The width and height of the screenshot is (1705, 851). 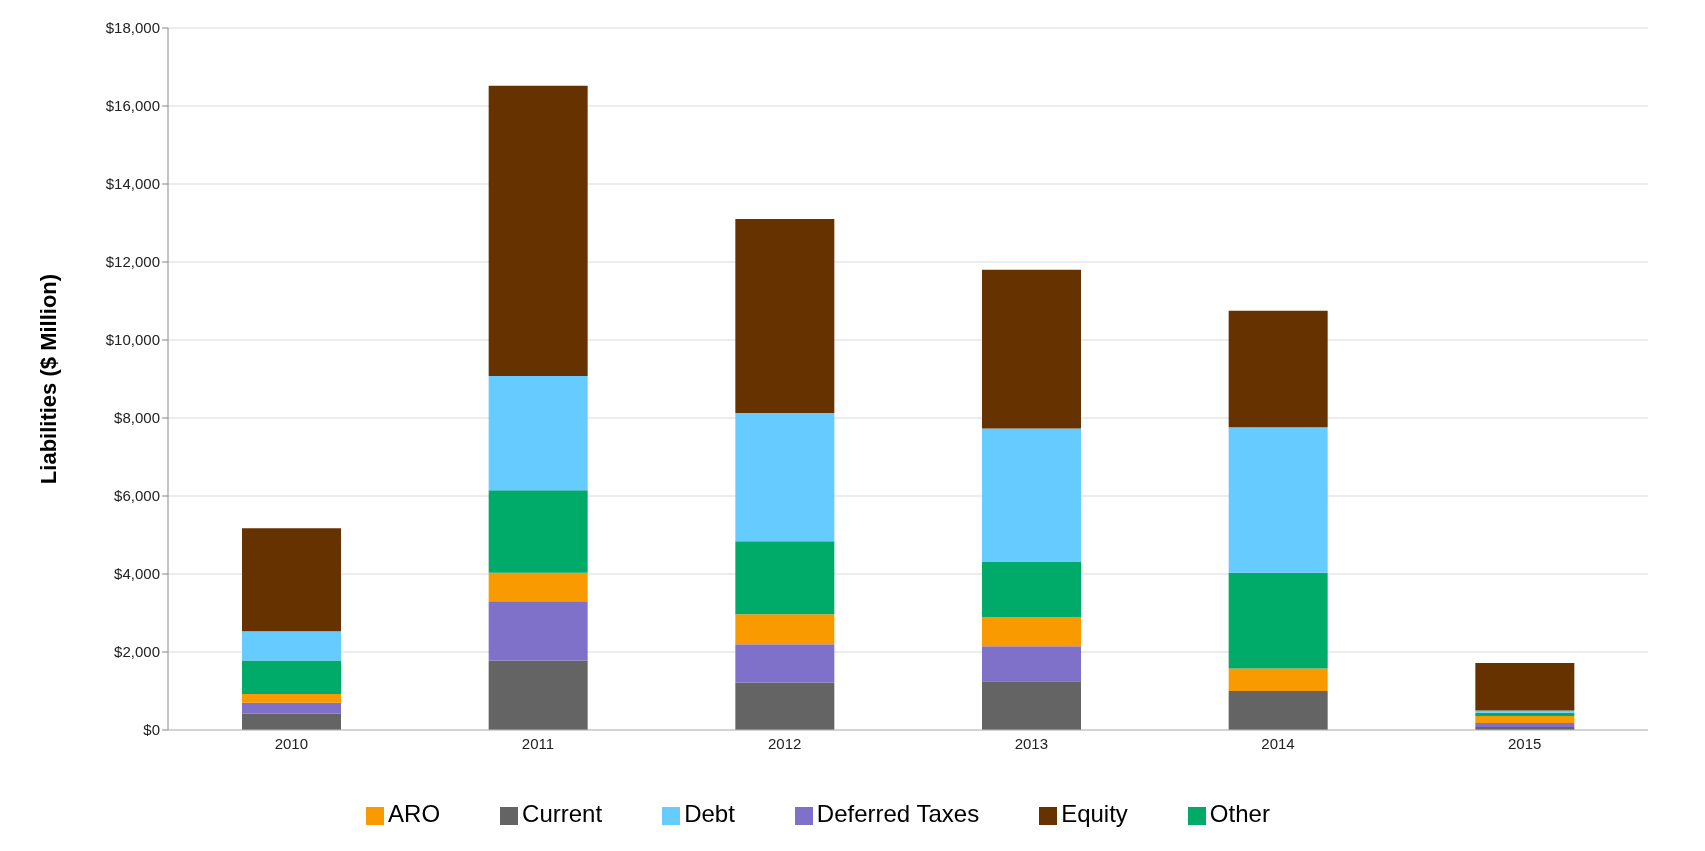 I want to click on legend-label: Debt, so click(x=709, y=813).